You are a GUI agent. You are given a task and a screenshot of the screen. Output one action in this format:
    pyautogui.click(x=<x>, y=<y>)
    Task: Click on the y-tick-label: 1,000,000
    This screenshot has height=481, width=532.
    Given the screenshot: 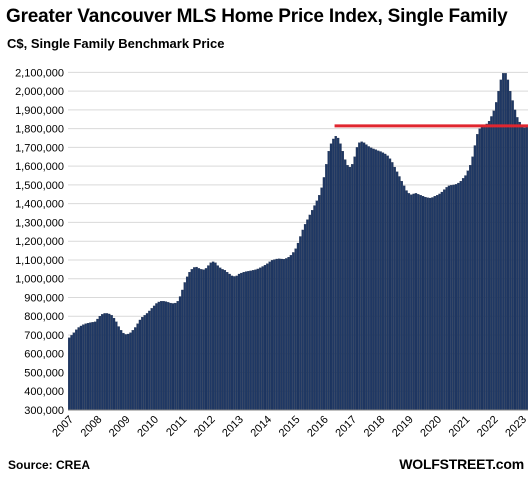 What is the action you would take?
    pyautogui.click(x=39, y=280)
    